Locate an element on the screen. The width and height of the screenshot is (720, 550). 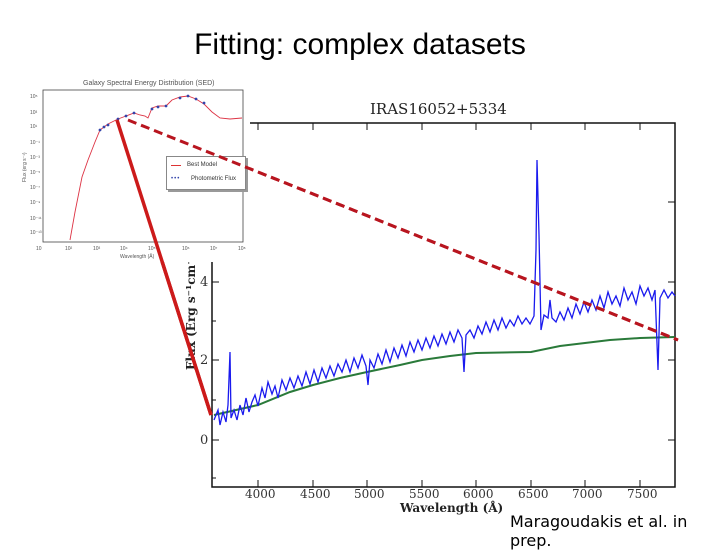
blue-dots-icon: ••• is located at coordinates (176, 179).